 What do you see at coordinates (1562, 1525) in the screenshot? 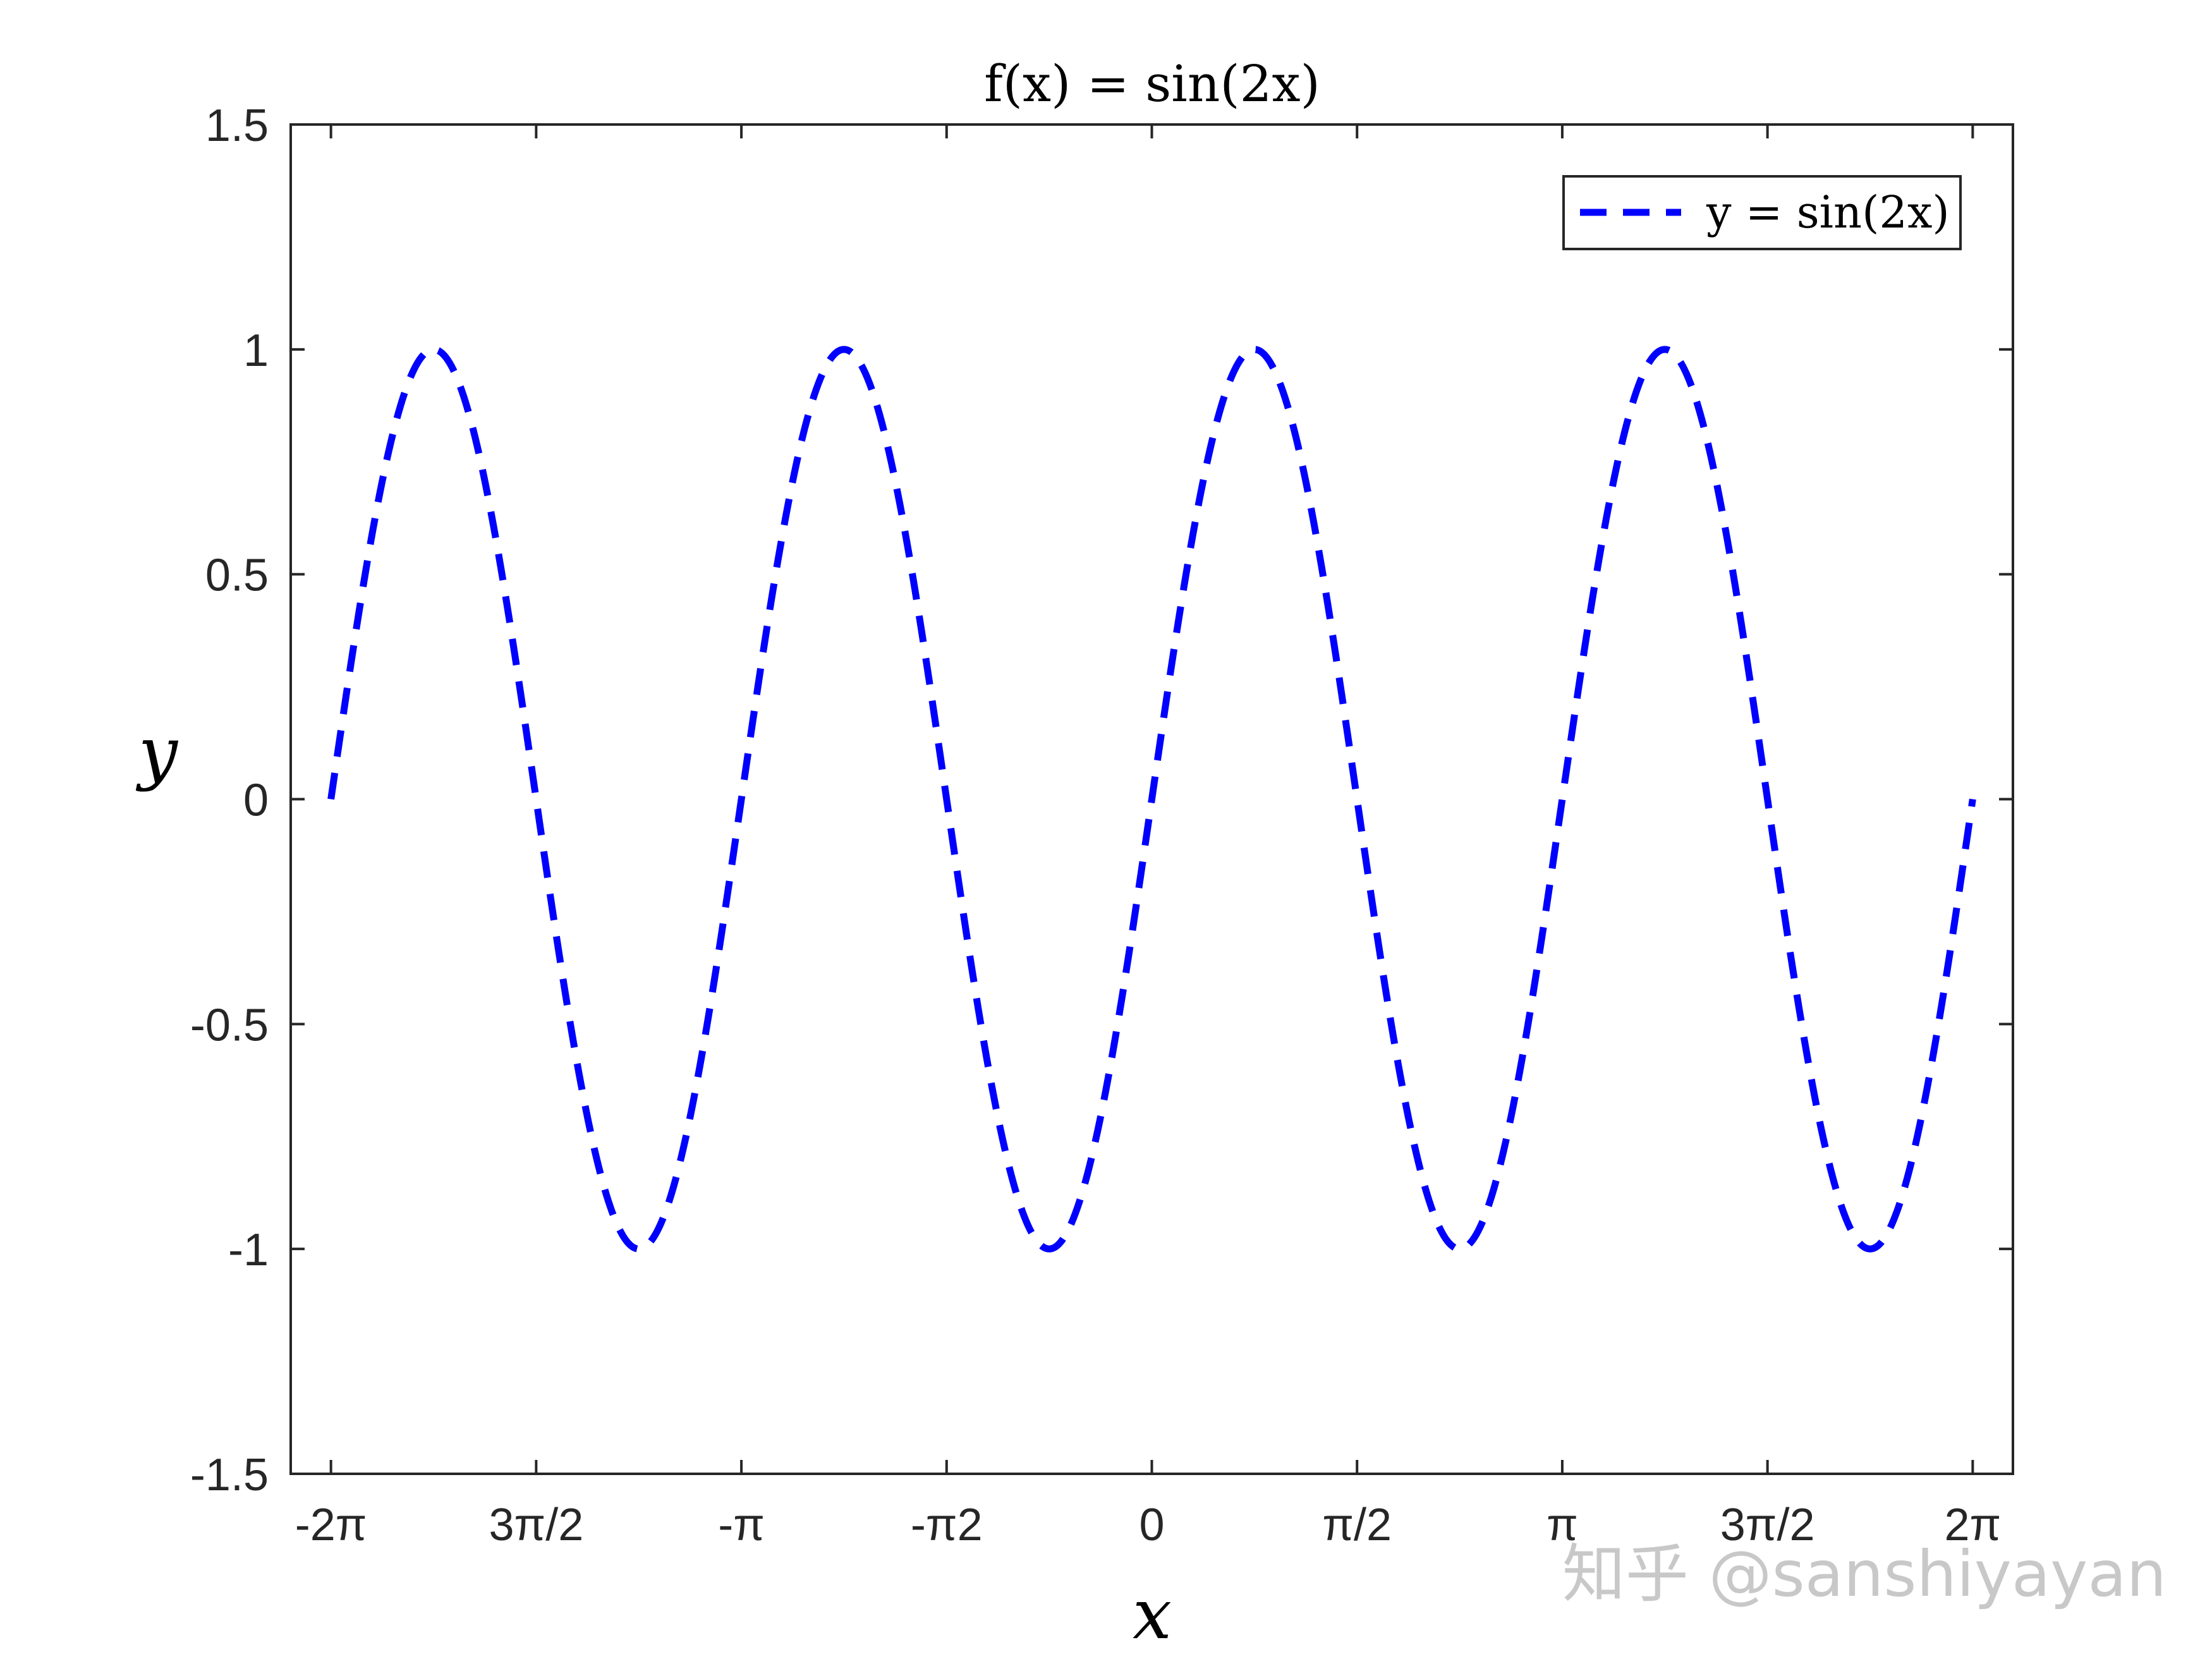
I see `x-tick-label: π` at bounding box center [1562, 1525].